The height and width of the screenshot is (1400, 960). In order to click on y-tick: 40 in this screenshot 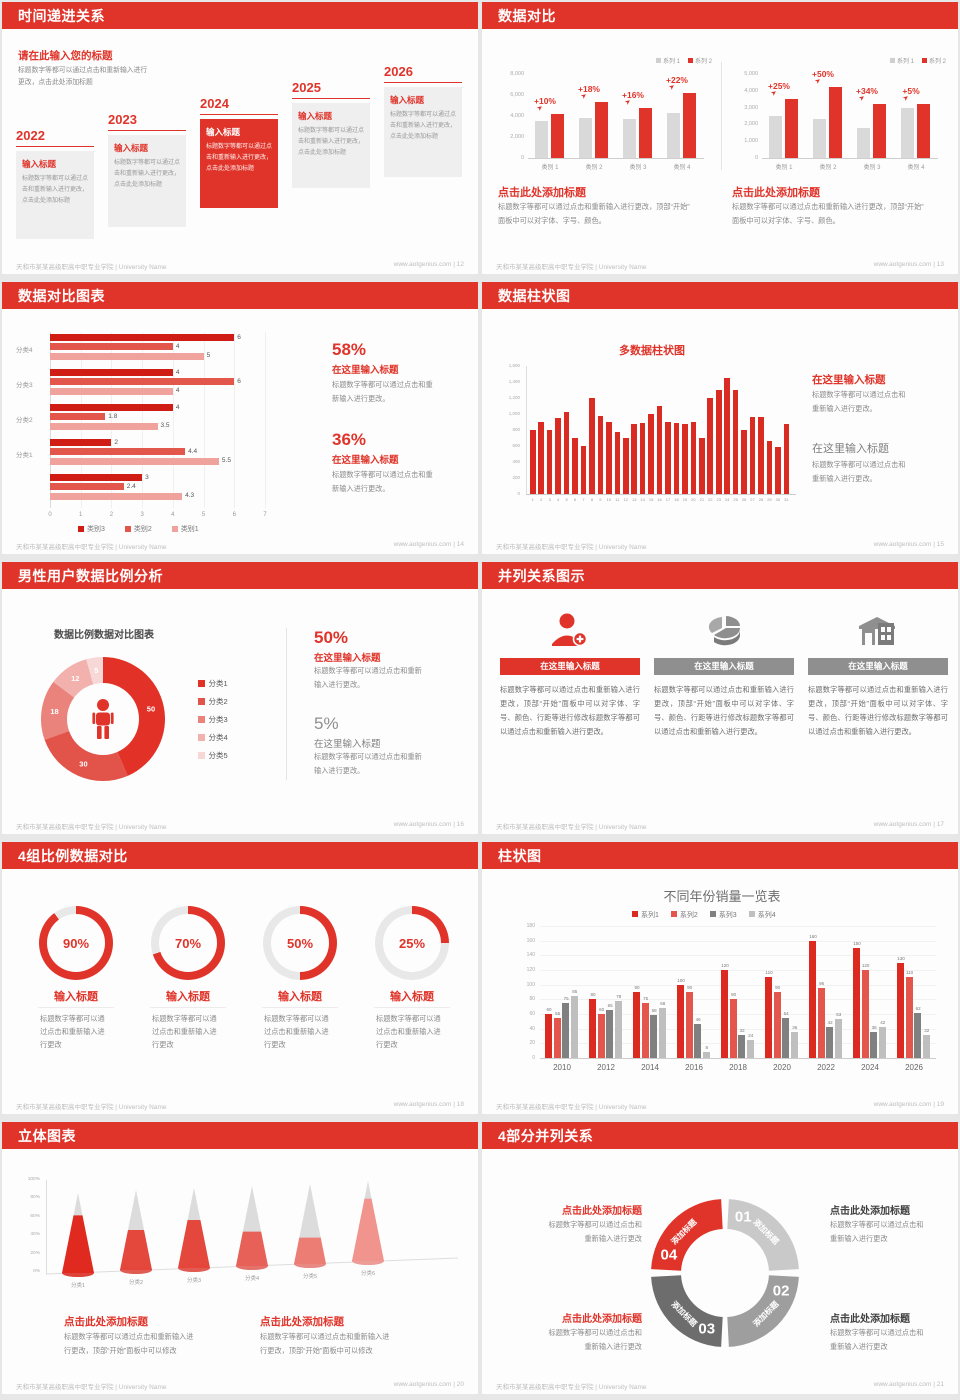, I will do `click(532, 1028)`.